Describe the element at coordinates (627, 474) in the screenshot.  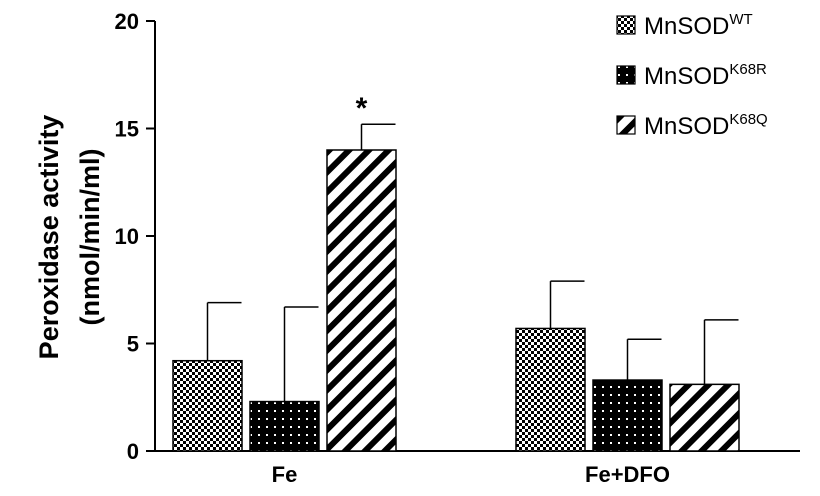
I see `x-category-label: Fe+DFO` at that location.